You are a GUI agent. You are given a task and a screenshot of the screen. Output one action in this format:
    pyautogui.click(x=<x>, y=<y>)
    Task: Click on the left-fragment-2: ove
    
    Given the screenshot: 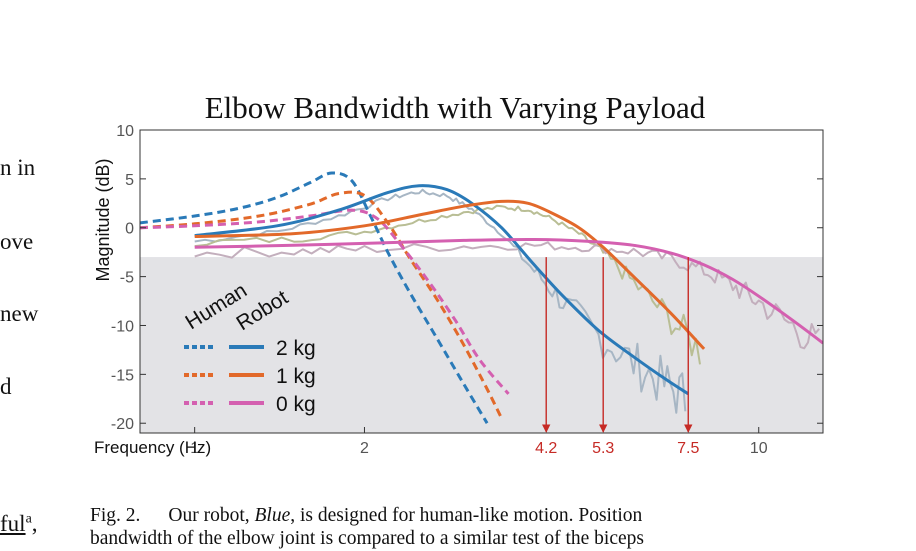 What is the action you would take?
    pyautogui.click(x=17, y=241)
    